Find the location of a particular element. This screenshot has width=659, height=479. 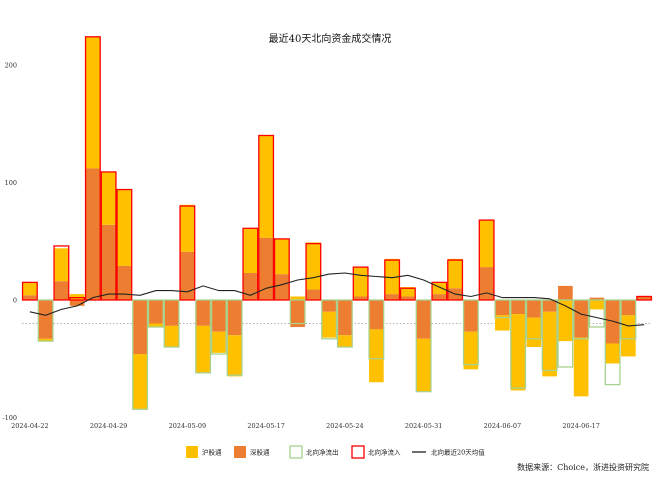

y-tick-label: 200 is located at coordinates (11, 66).